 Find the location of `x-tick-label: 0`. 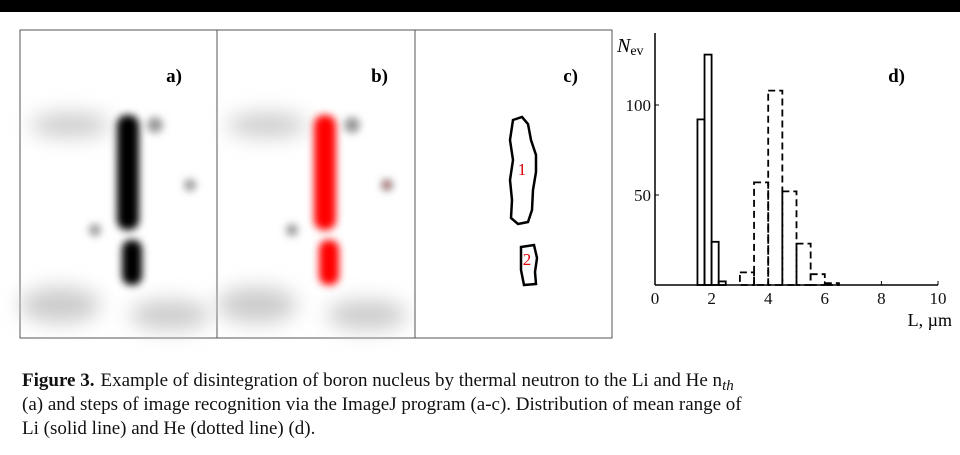

x-tick-label: 0 is located at coordinates (655, 298).